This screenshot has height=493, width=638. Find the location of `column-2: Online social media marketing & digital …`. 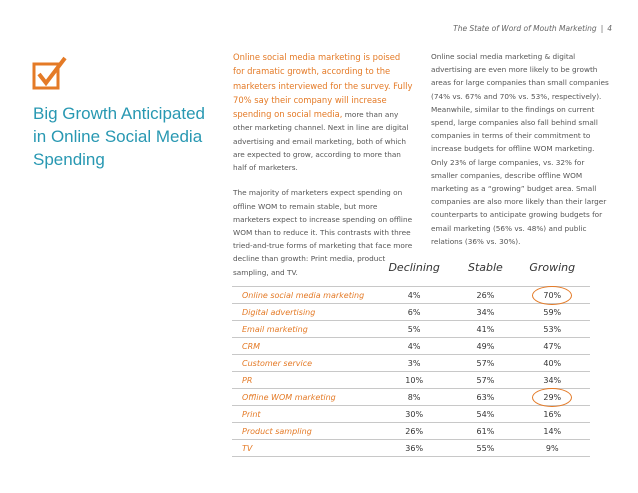

column-2: Online social media marketing & digital … is located at coordinates (521, 155).